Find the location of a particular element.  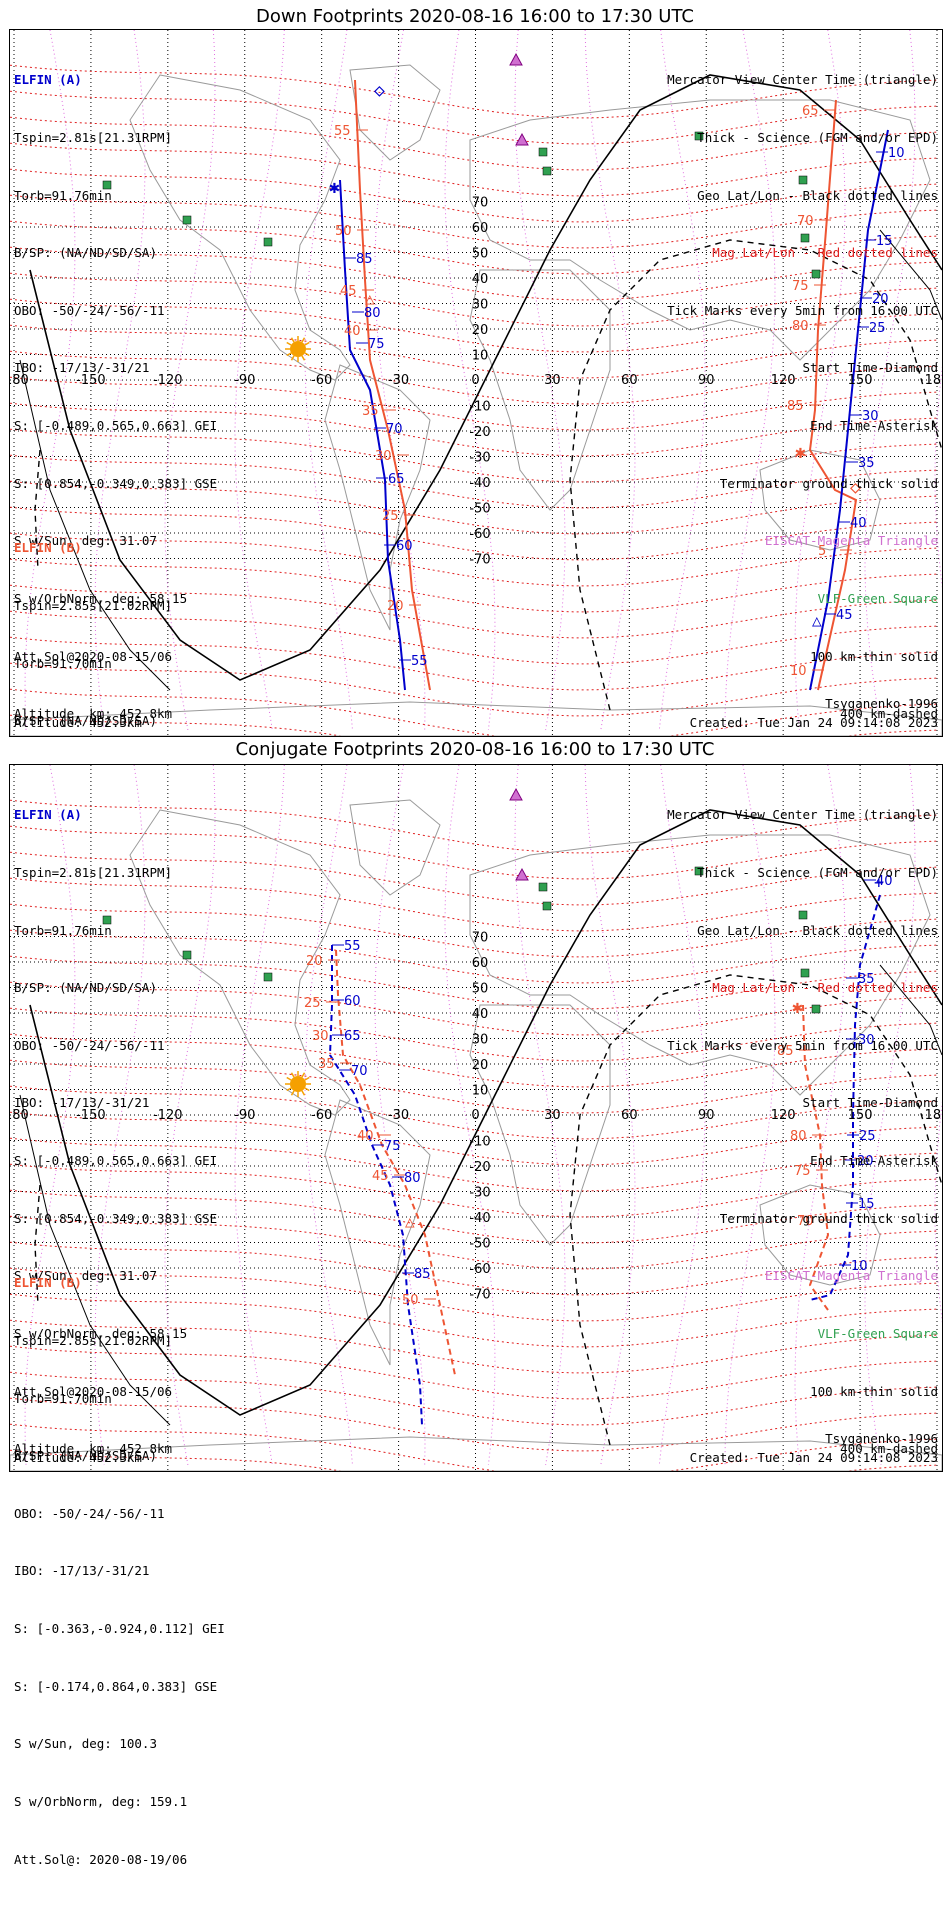

longitude-label: 30 is located at coordinates (552, 1115).